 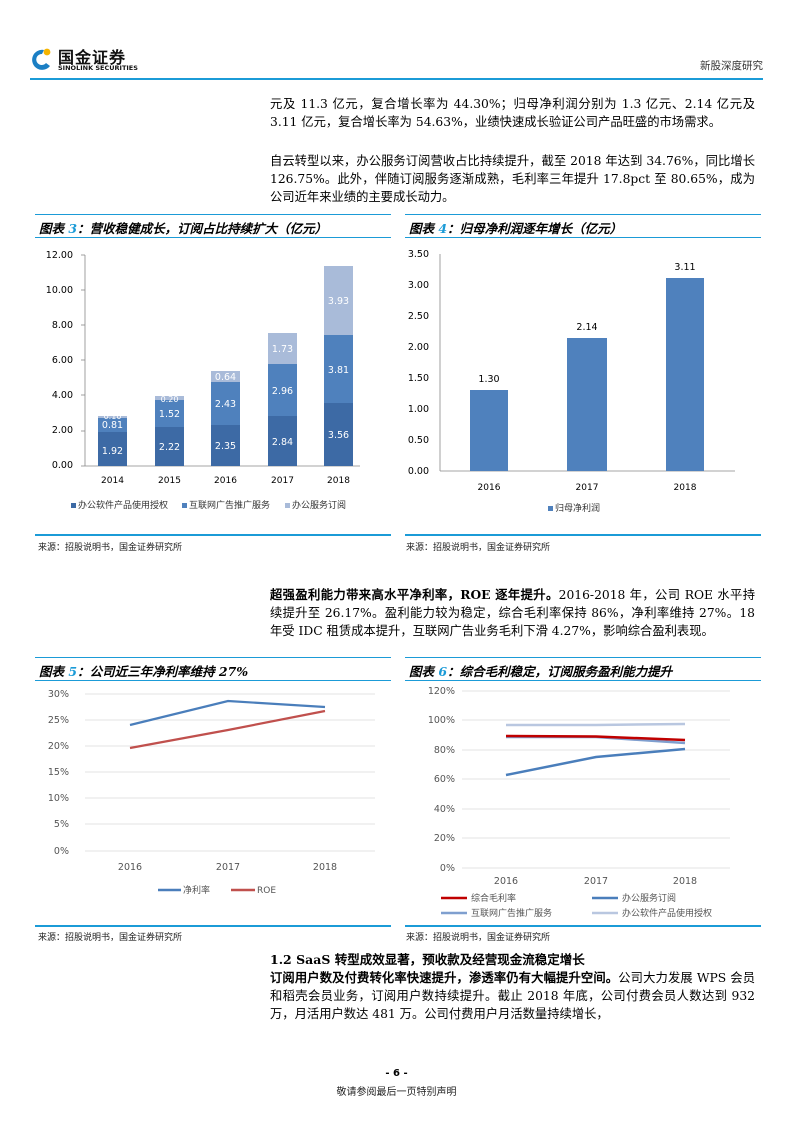 What do you see at coordinates (92, 57) in the screenshot?
I see `logo-cn-text: 国金证券` at bounding box center [92, 57].